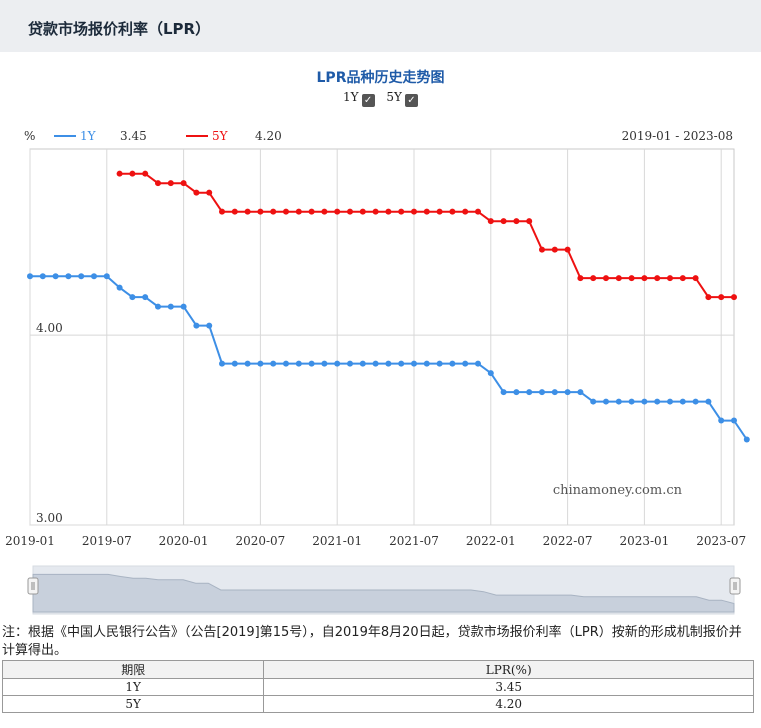 The image size is (761, 728). I want to click on x-tick-label: 2019-01, so click(30, 541).